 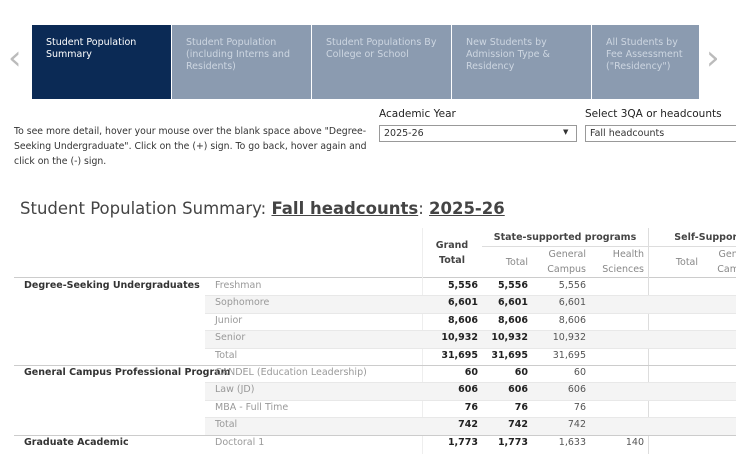 I want to click on title-measure: Fall headcounts, so click(x=345, y=208).